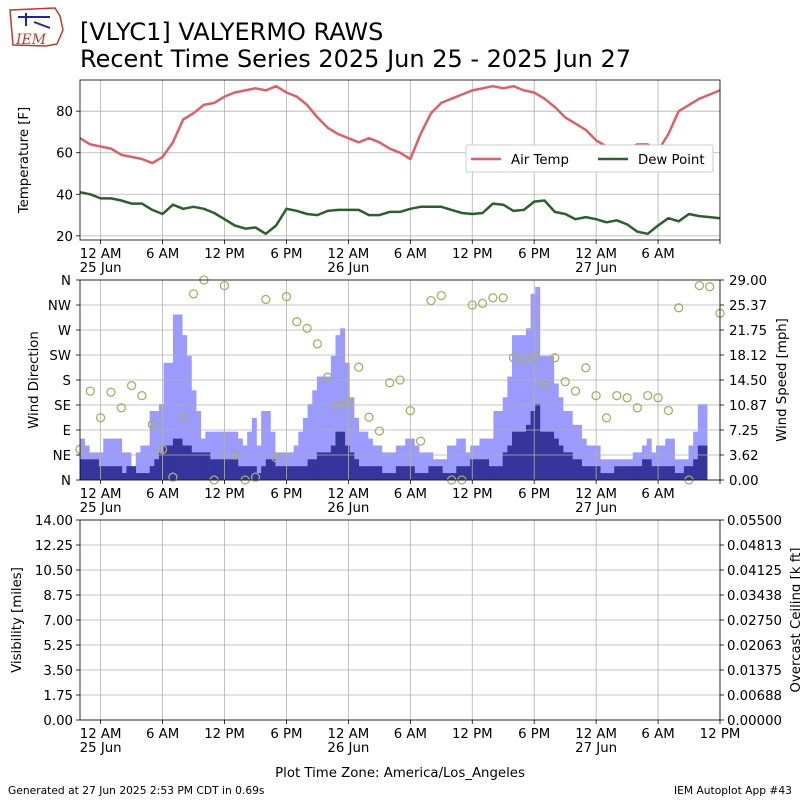  What do you see at coordinates (64, 112) in the screenshot?
I see `y-tick-label: 80` at bounding box center [64, 112].